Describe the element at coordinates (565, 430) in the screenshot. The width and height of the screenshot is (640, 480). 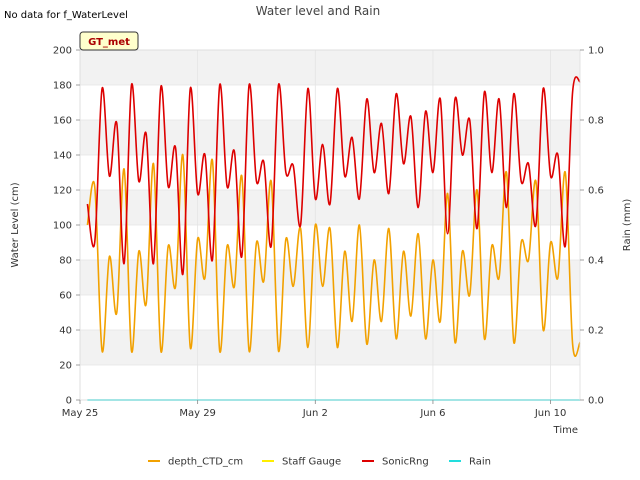
I see `x-axis-label: Time` at that location.